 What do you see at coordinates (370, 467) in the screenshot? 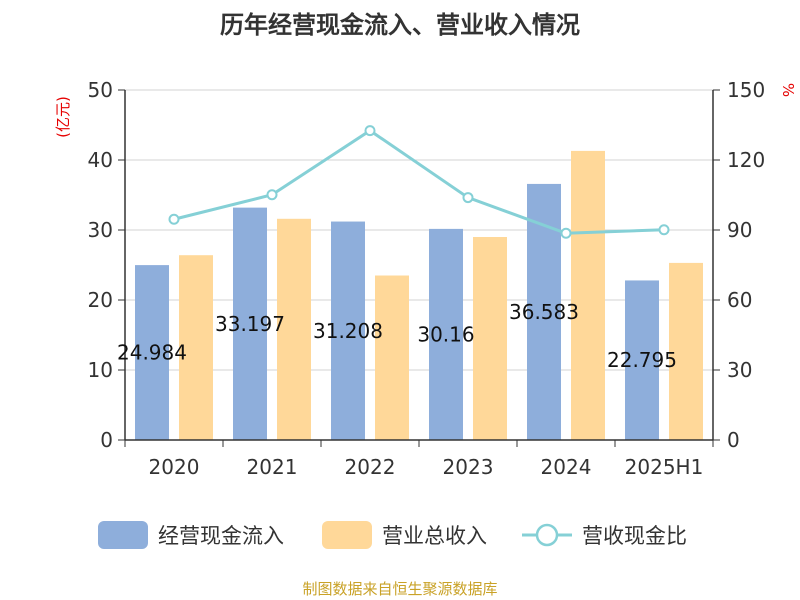
I see `x-tick-label: 2022` at bounding box center [370, 467].